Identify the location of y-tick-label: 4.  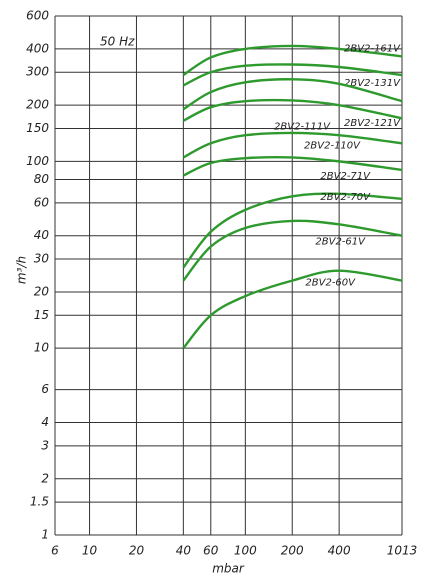
(45, 422).